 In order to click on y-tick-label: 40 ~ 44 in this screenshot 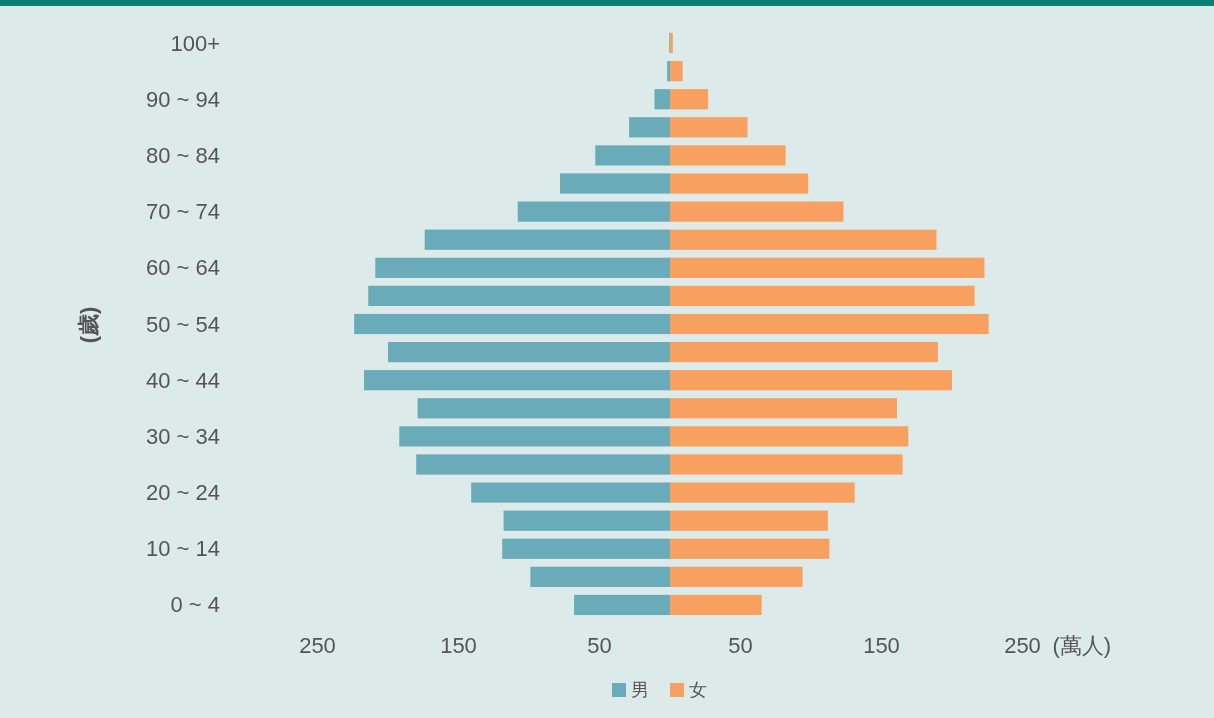, I will do `click(182, 380)`.